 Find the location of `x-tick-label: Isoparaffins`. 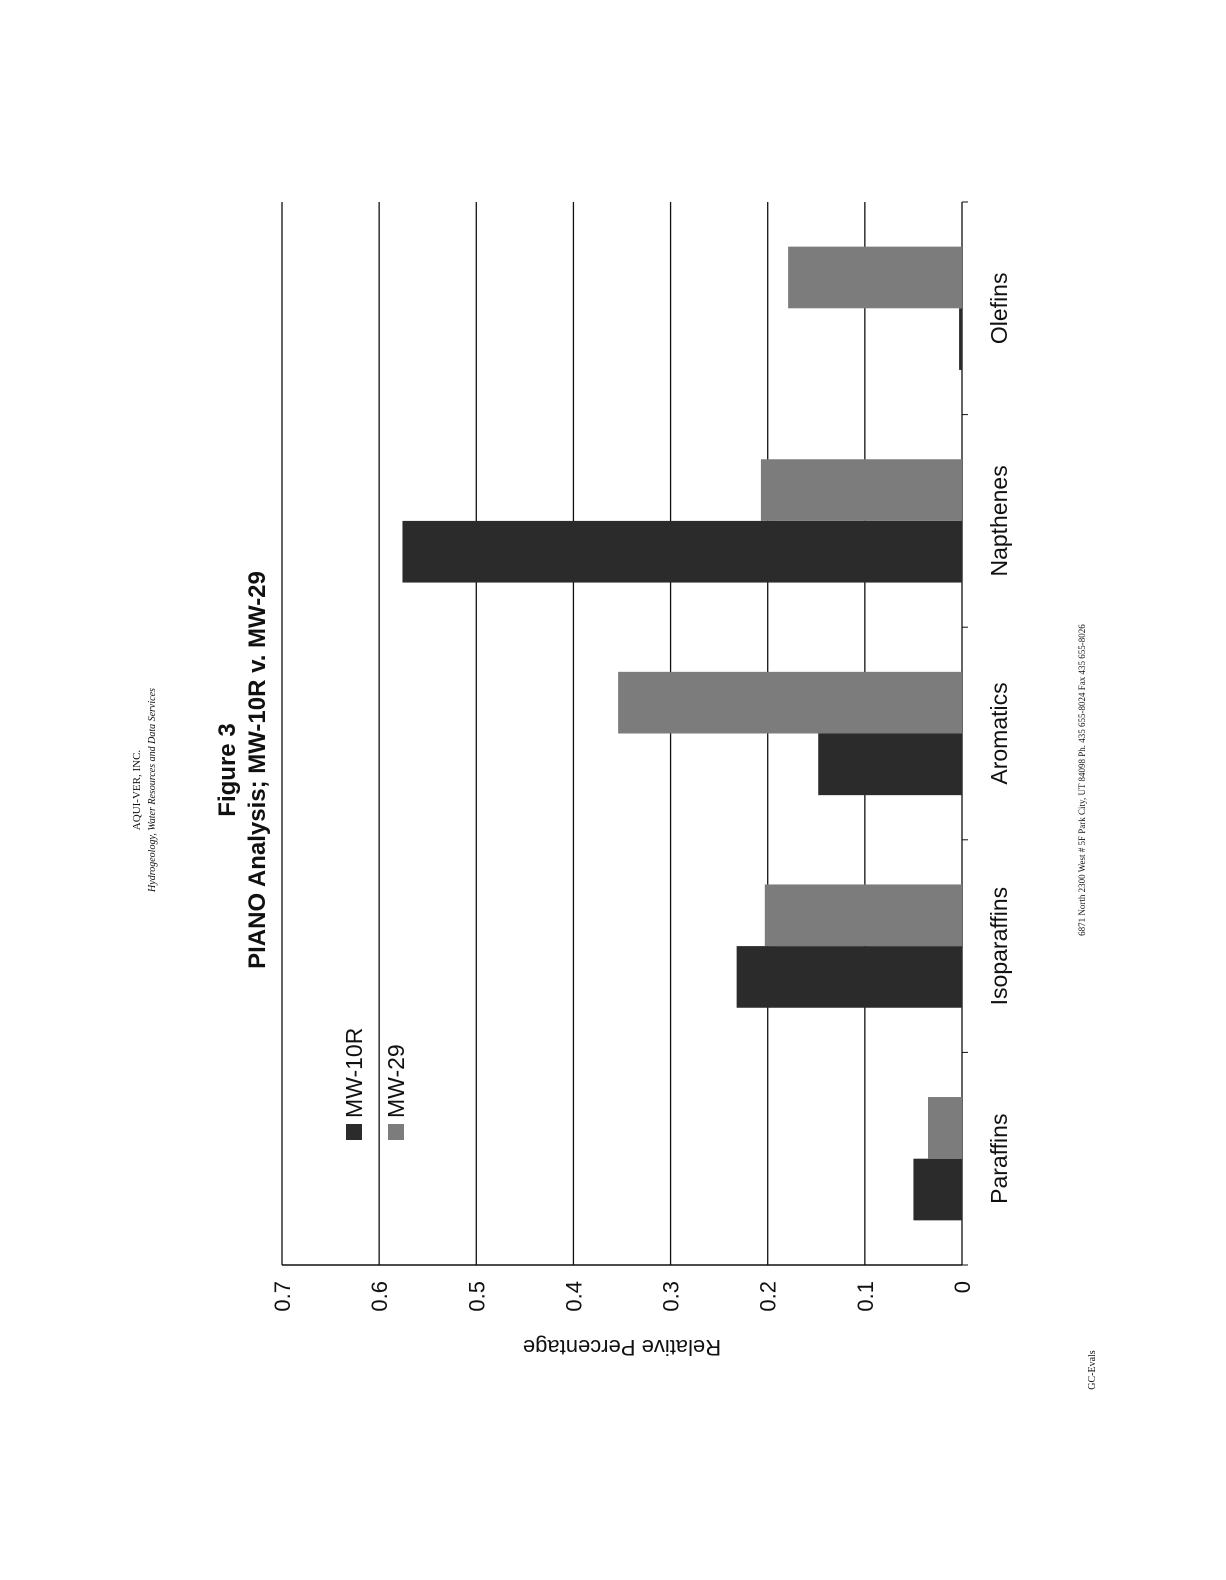

x-tick-label: Isoparaffins is located at coordinates (999, 946).